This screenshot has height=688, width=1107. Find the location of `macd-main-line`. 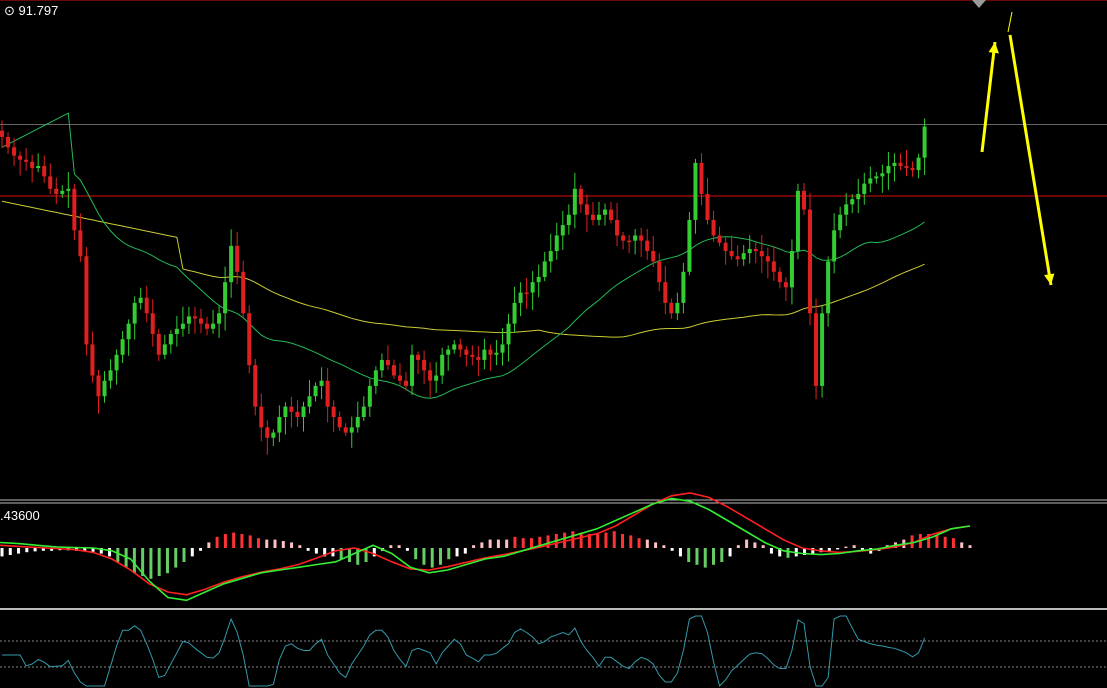

macd-main-line is located at coordinates (485, 549).